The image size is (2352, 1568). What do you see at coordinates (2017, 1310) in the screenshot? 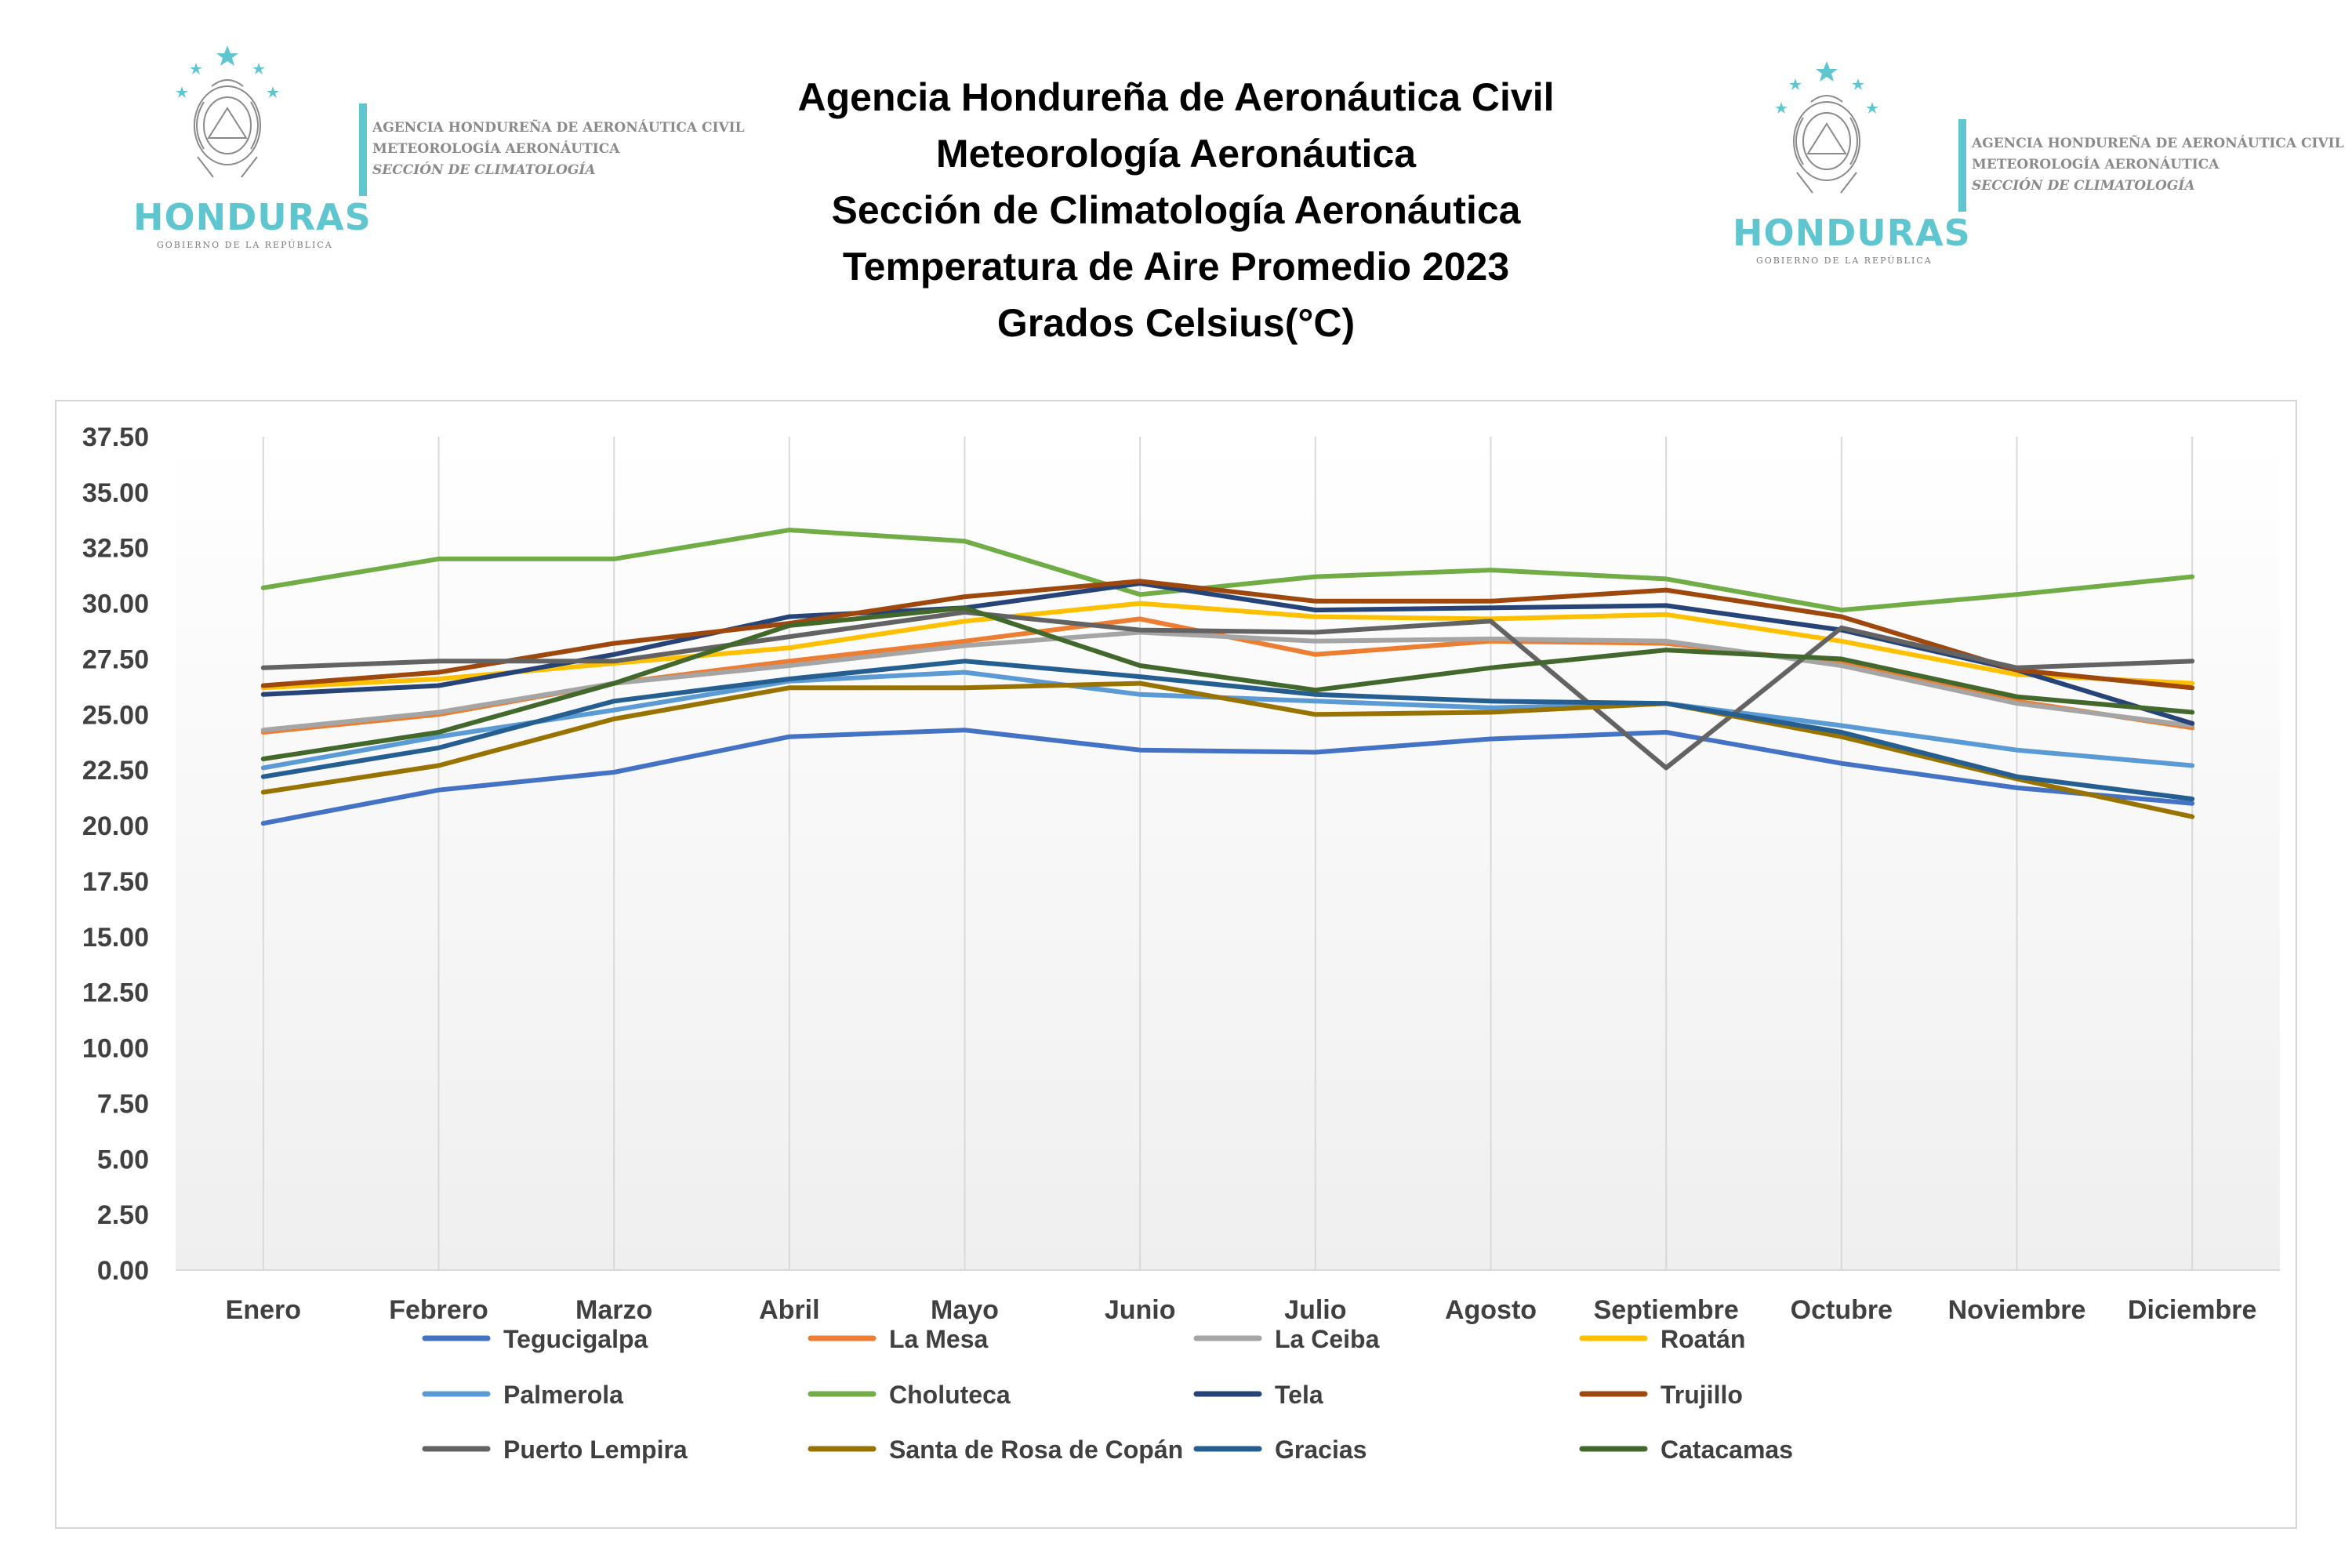
I see `x-tick-label: Noviembre` at bounding box center [2017, 1310].